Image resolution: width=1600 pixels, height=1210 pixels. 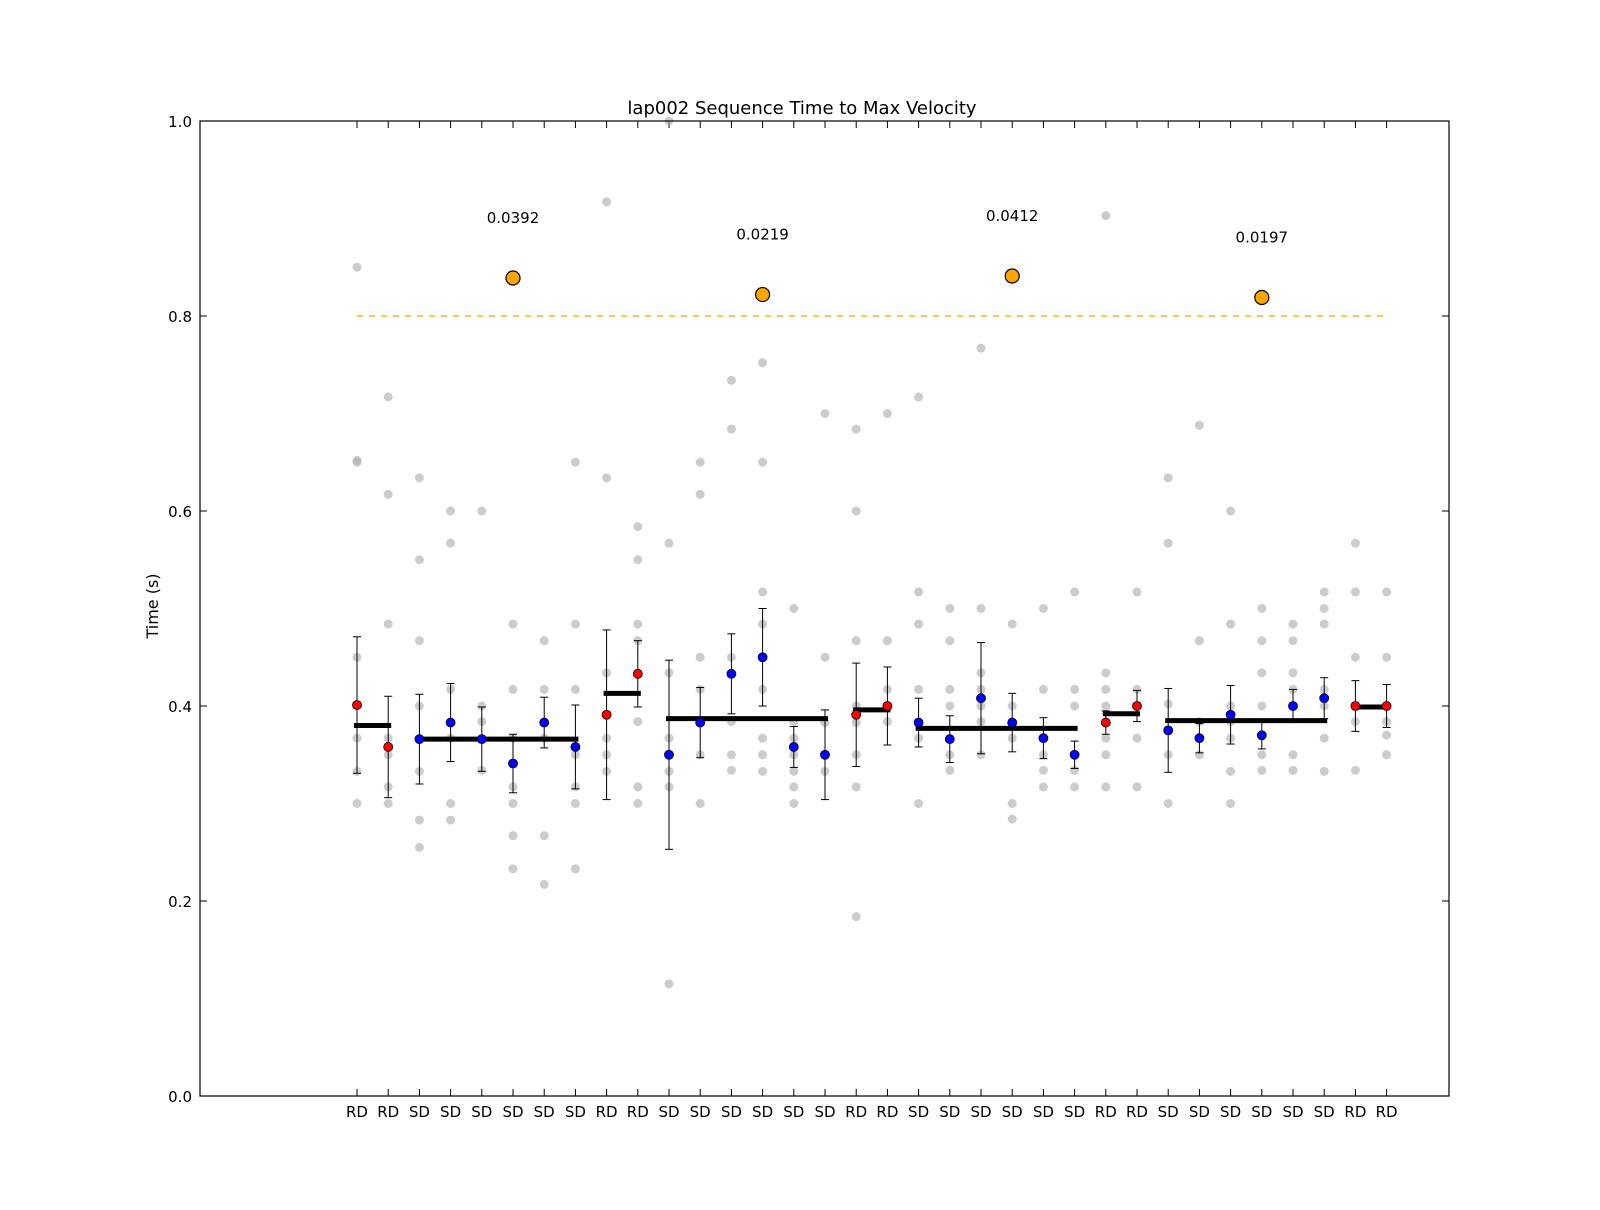 What do you see at coordinates (180, 1097) in the screenshot?
I see `y-tick-label: 0.0` at bounding box center [180, 1097].